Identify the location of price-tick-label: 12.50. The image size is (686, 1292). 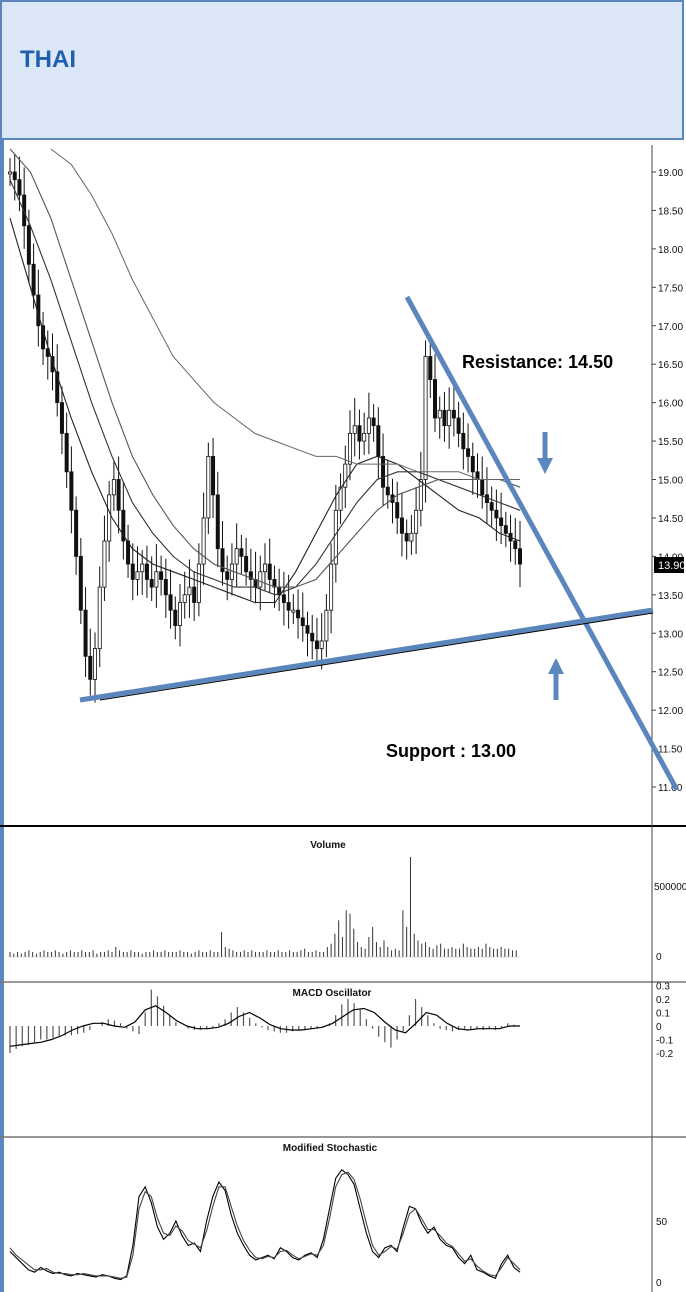
(670, 673).